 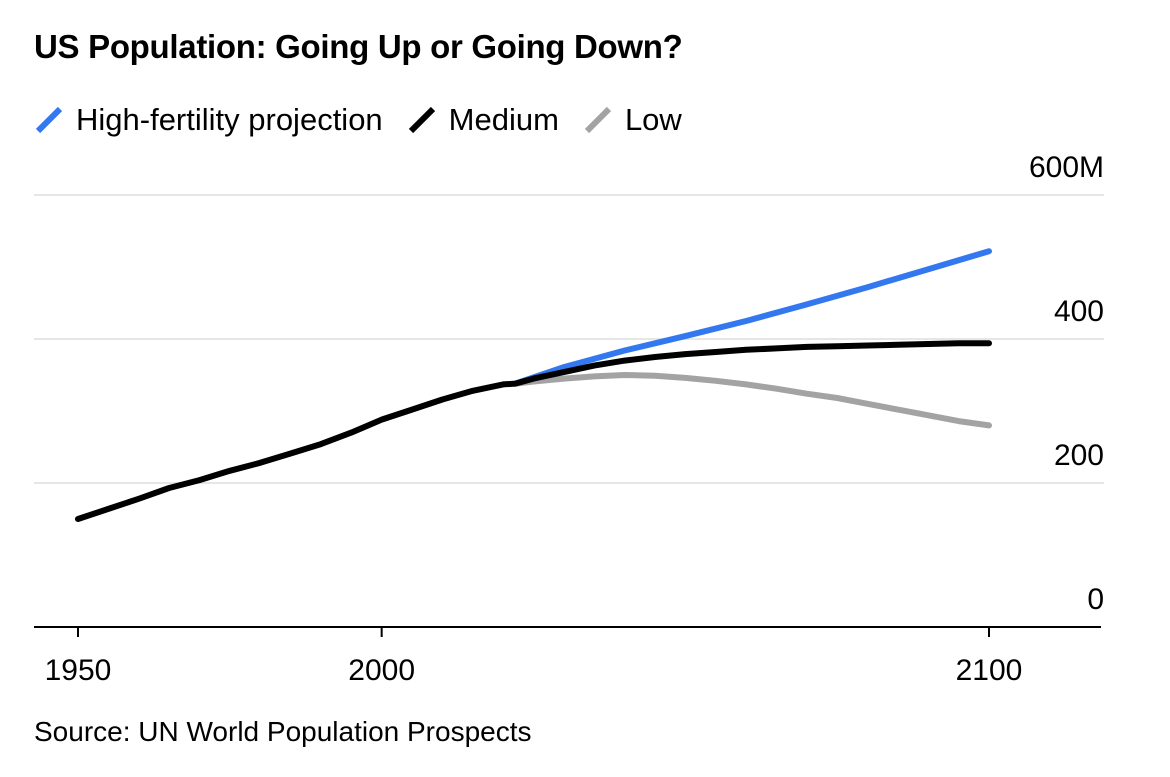 I want to click on legend-item-high: High-fertility projection, so click(x=208, y=120).